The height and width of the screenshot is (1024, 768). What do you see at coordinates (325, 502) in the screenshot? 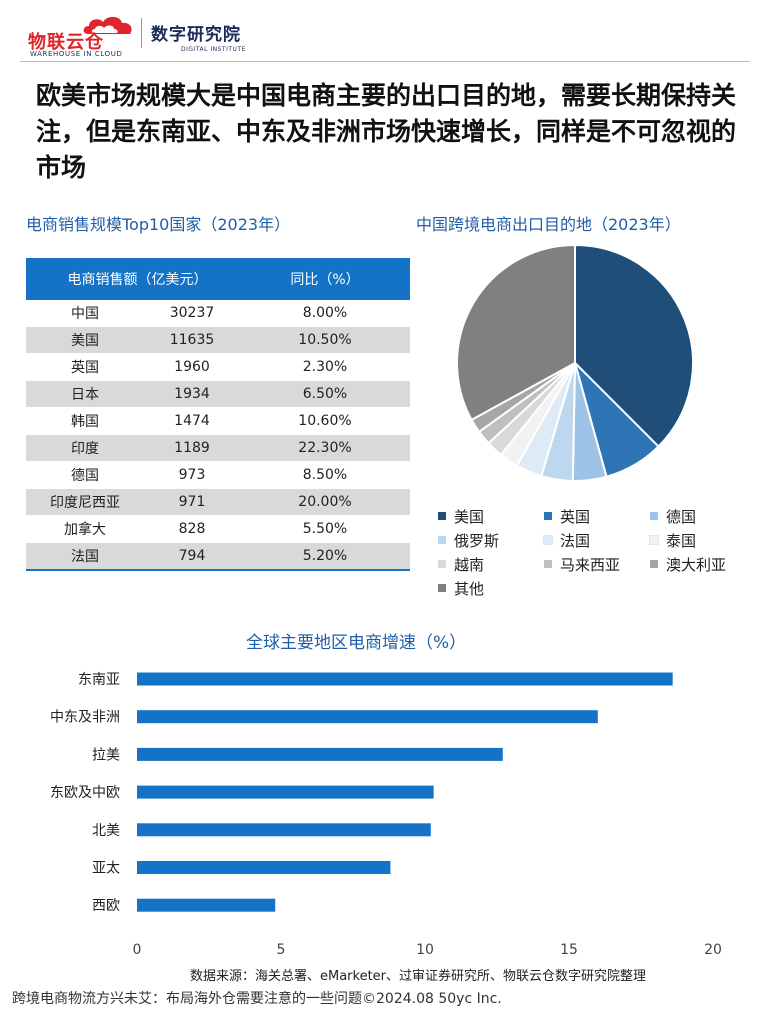
I see `yoy-cell: 20.00%` at bounding box center [325, 502].